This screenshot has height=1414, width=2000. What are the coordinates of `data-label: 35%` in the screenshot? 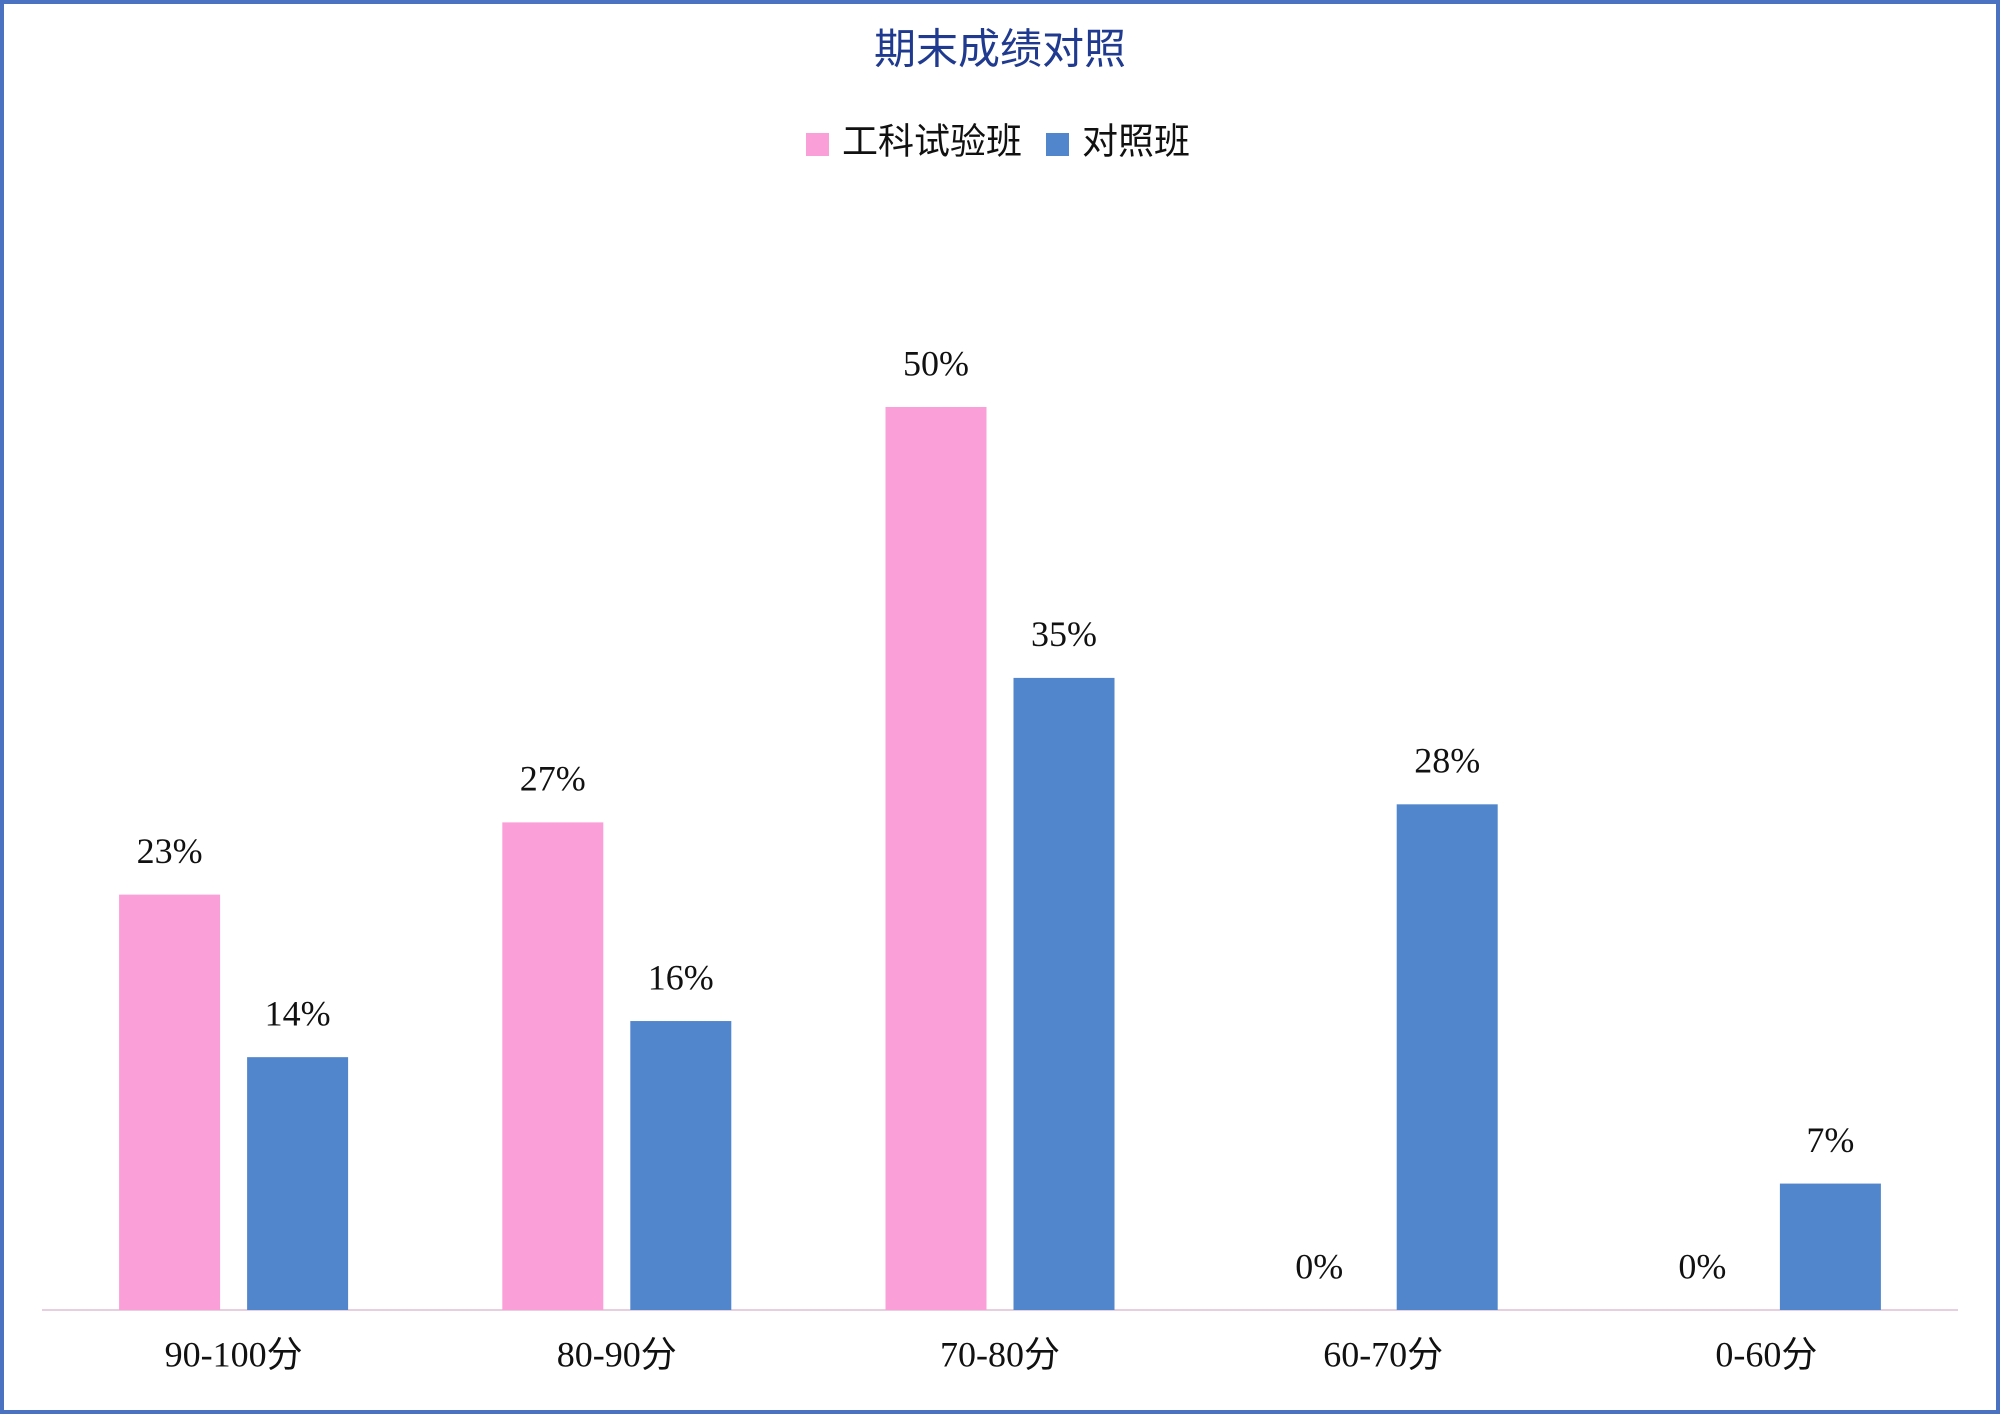 It's located at (1064, 634).